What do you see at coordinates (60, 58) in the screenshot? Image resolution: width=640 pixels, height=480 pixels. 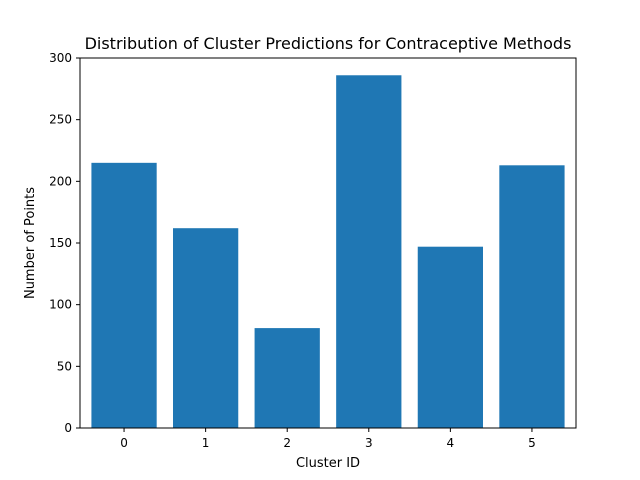 I see `y-tick-label: 300` at bounding box center [60, 58].